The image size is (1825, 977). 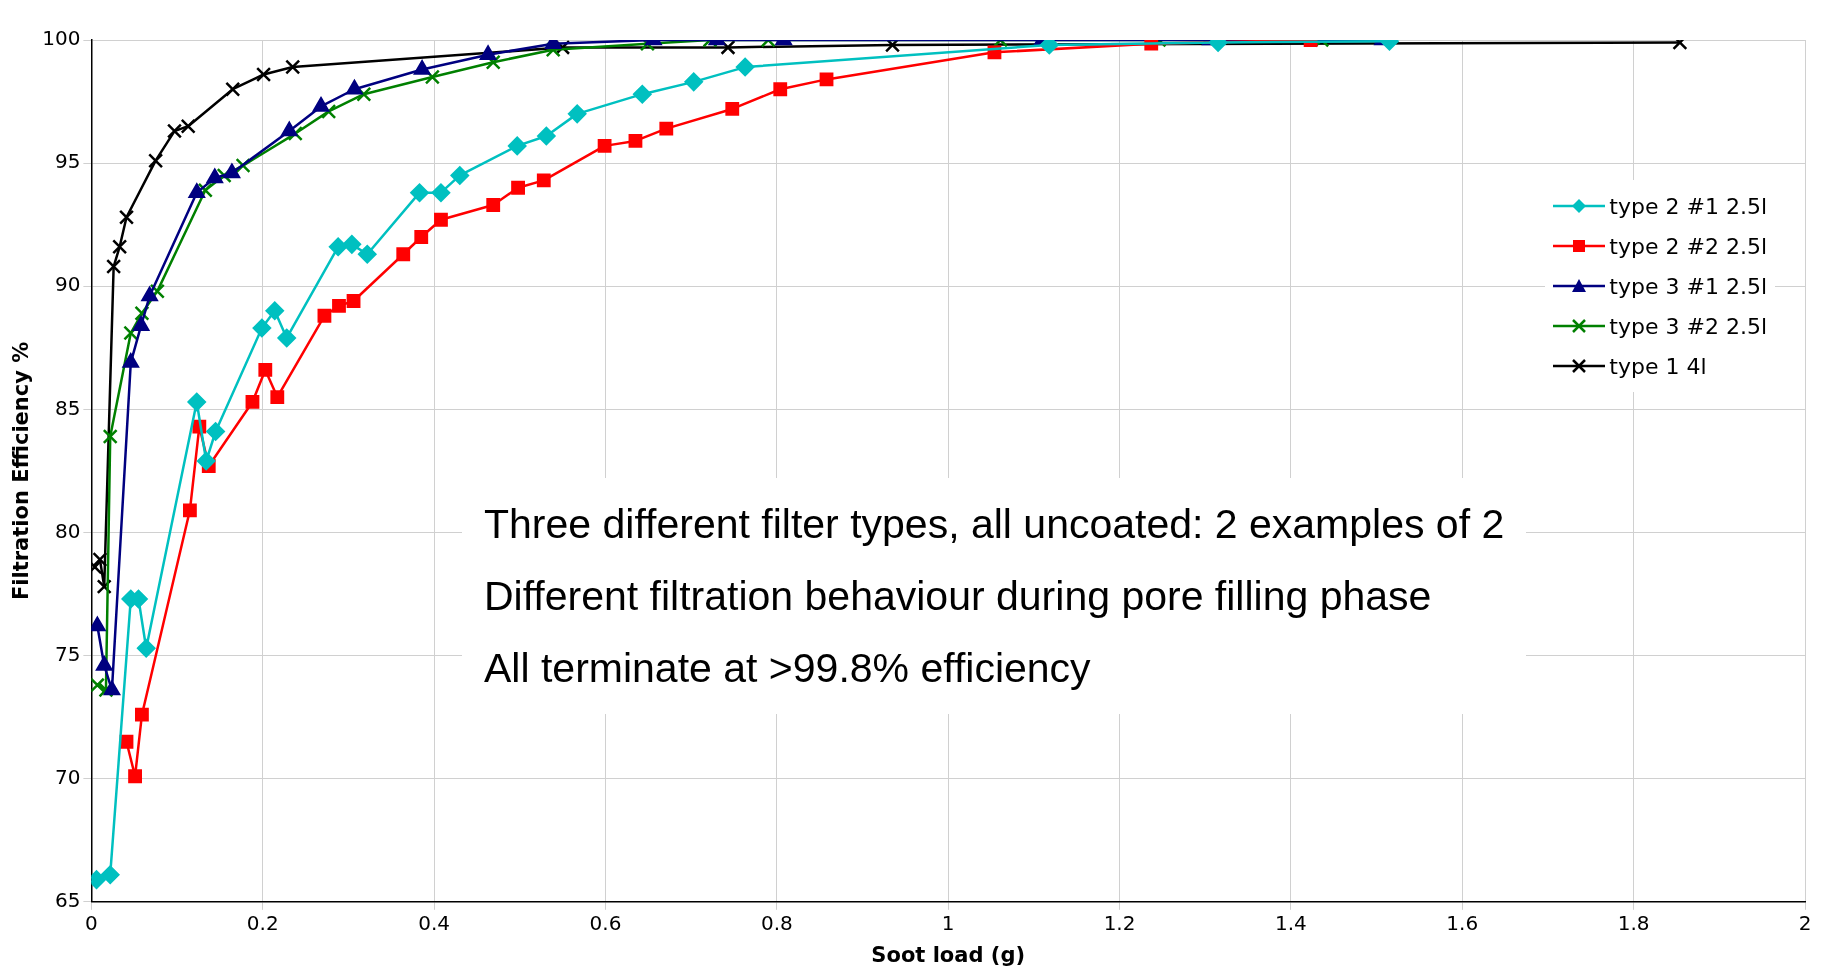 I want to click on y-tick-label: 95, so click(x=67, y=161).